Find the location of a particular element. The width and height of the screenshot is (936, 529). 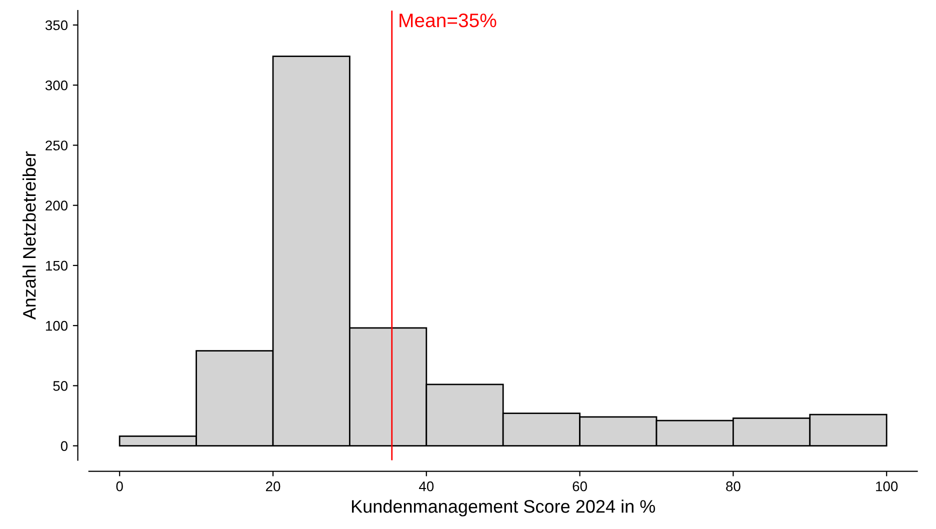

x-tick-label: 0 is located at coordinates (119, 486).